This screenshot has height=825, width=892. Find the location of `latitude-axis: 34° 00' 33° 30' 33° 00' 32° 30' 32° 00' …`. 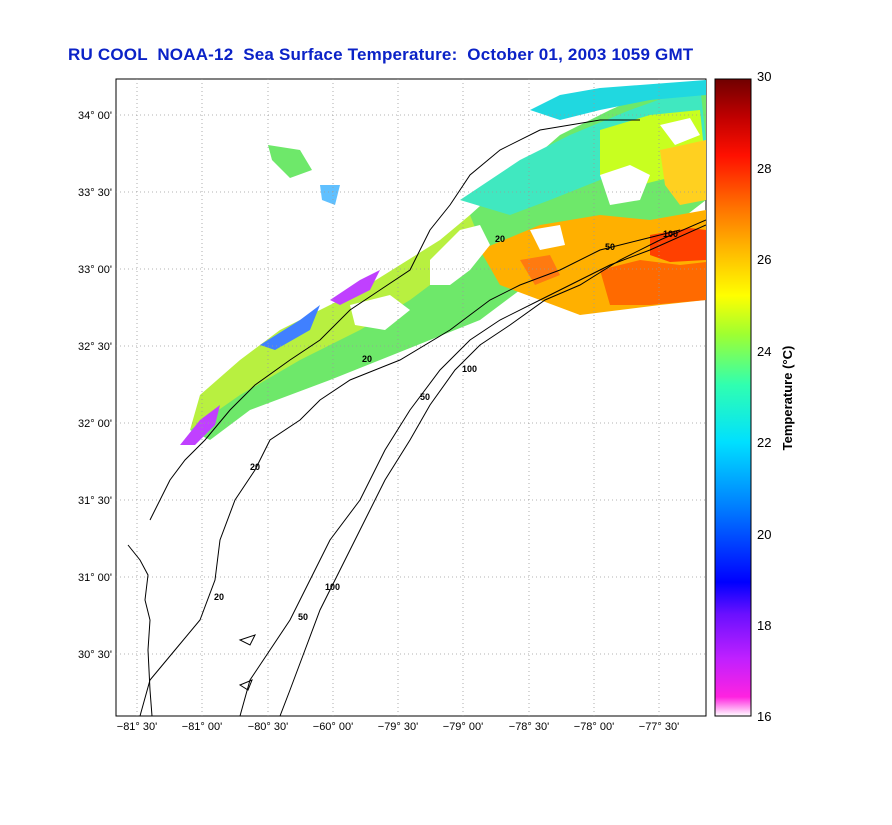

latitude-axis: 34° 00' 33° 30' 33° 00' 32° 30' 32° 00' … is located at coordinates (95, 385).